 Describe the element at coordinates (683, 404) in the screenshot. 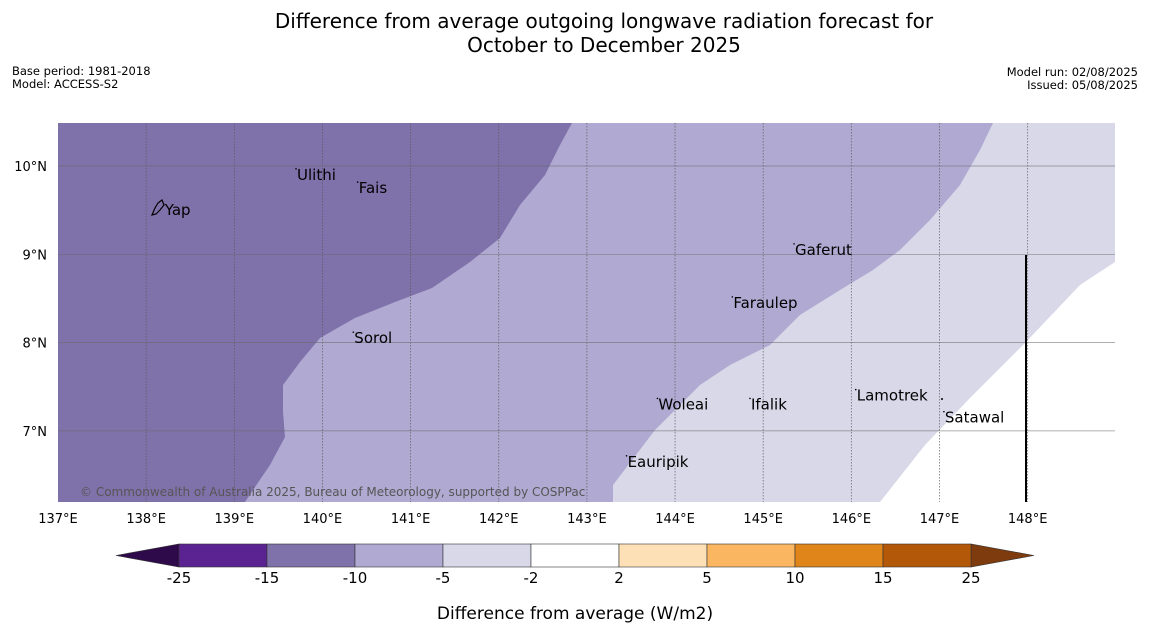

I see `place-label: Woleai` at that location.